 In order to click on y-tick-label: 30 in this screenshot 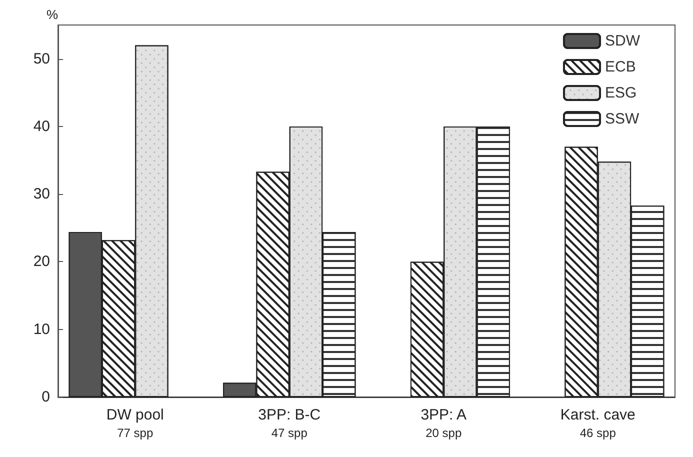, I will do `click(41, 194)`.